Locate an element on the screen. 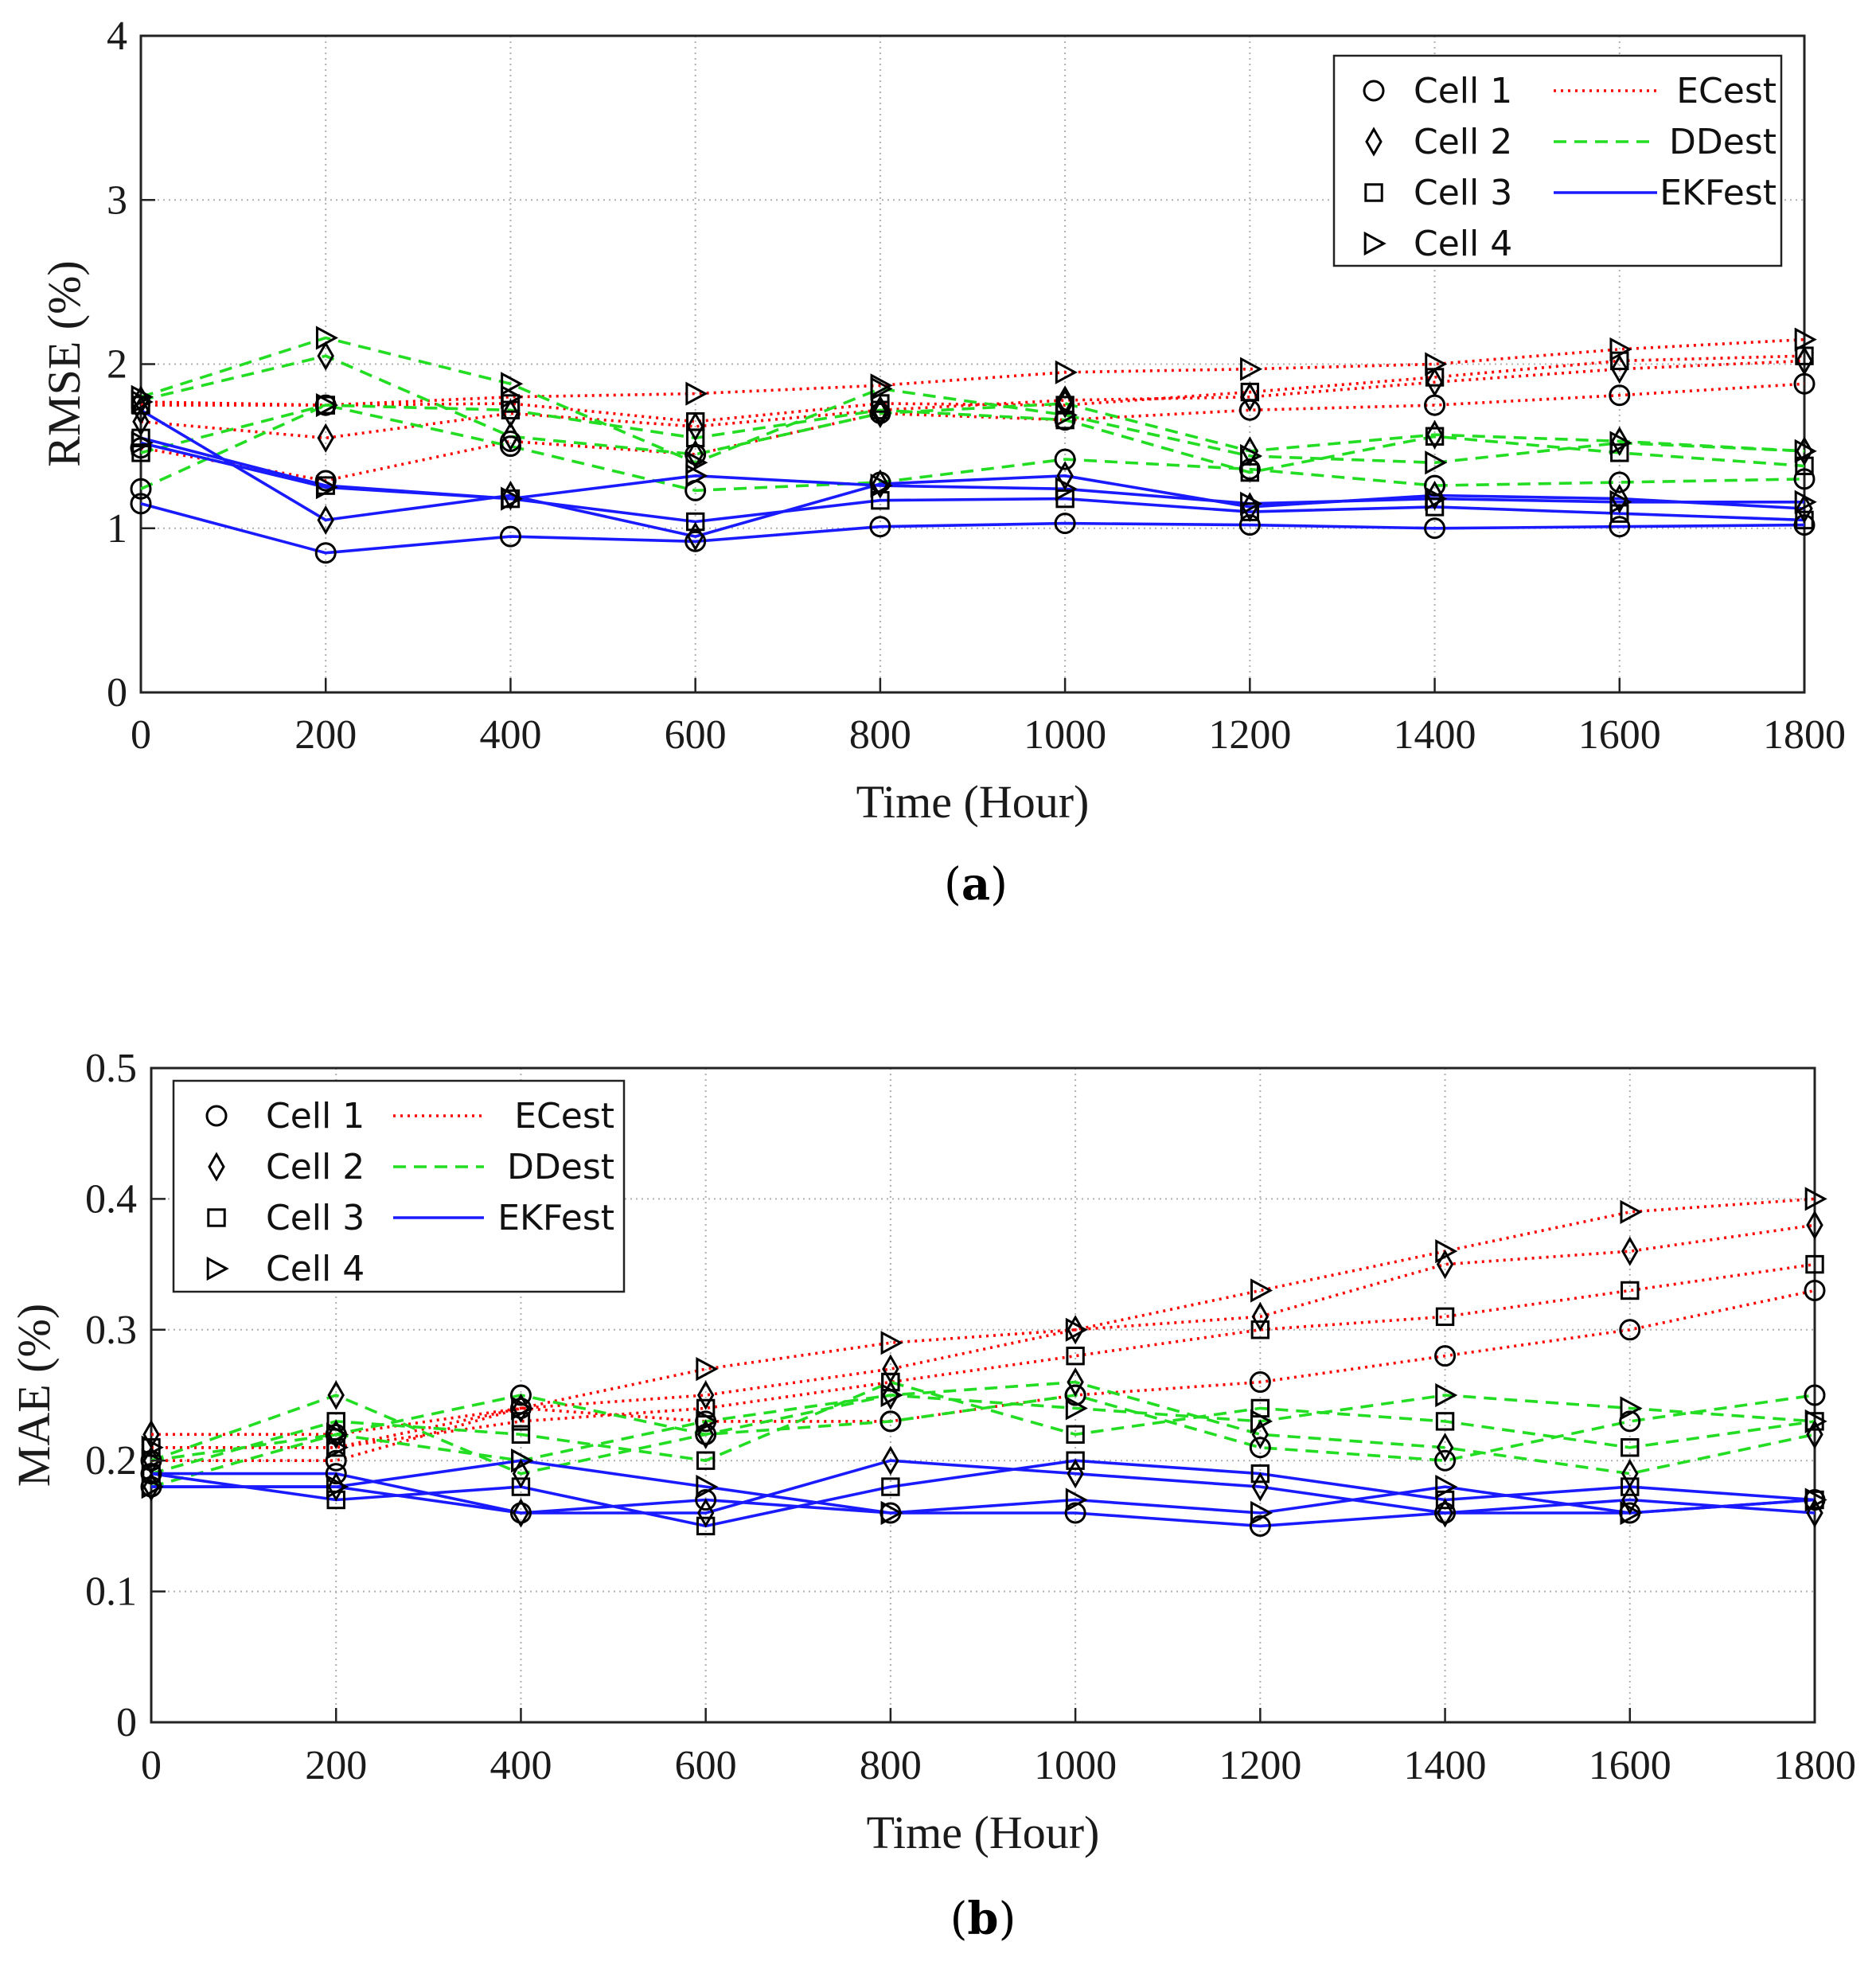 This screenshot has height=1969, width=1876. x-tick-label: 1000 is located at coordinates (1065, 735).